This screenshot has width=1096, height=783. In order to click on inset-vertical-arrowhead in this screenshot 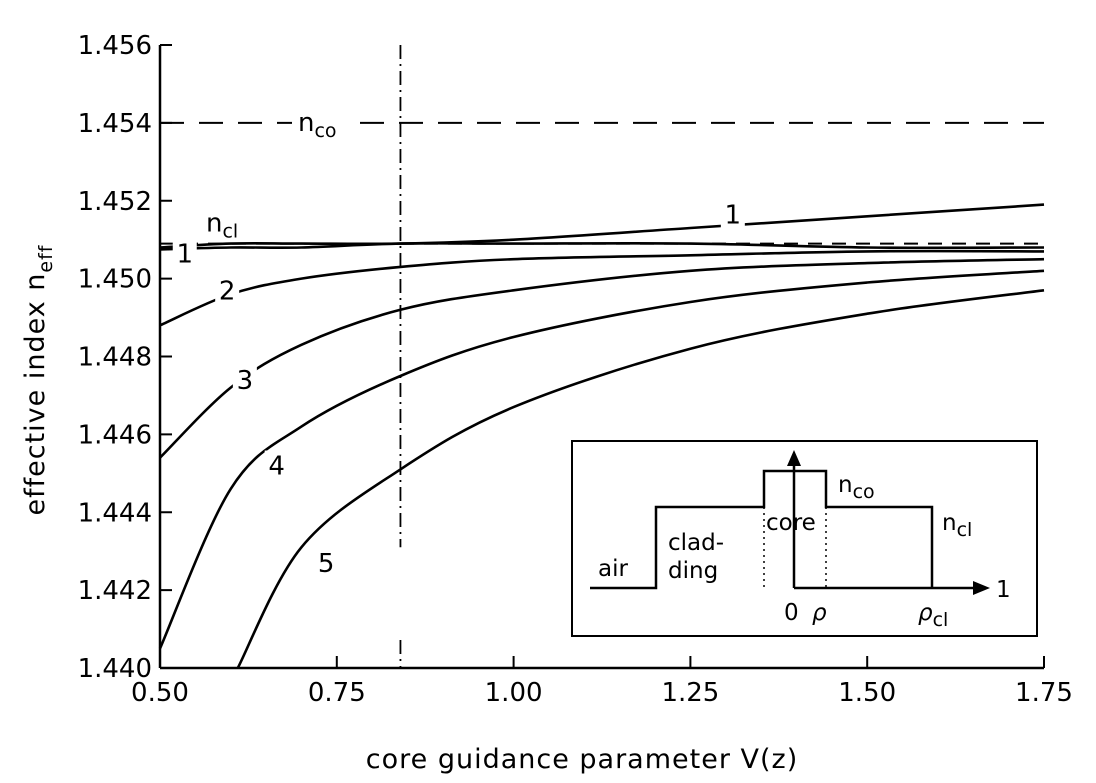, I will do `click(794, 458)`.